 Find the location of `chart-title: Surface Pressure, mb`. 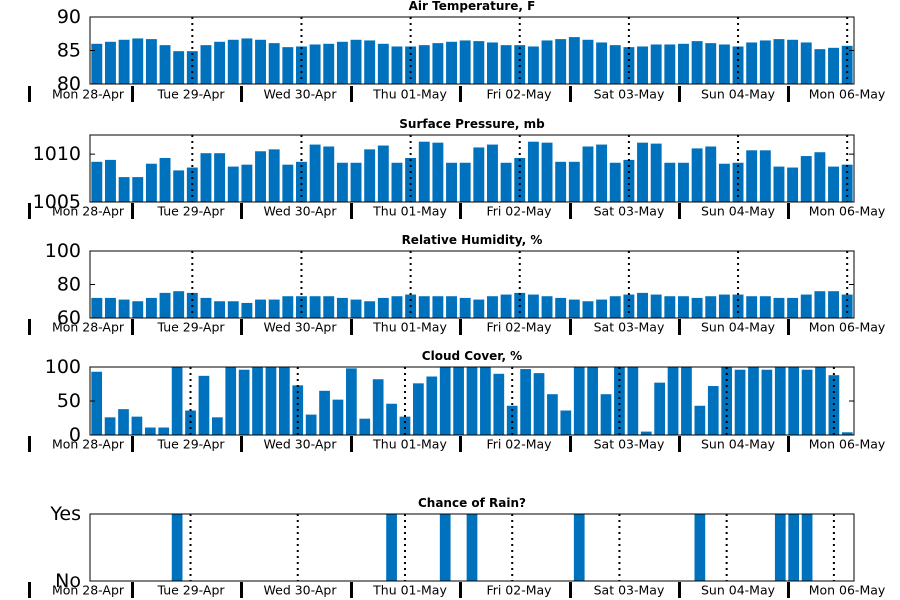

chart-title: Surface Pressure, mb is located at coordinates (472, 124).